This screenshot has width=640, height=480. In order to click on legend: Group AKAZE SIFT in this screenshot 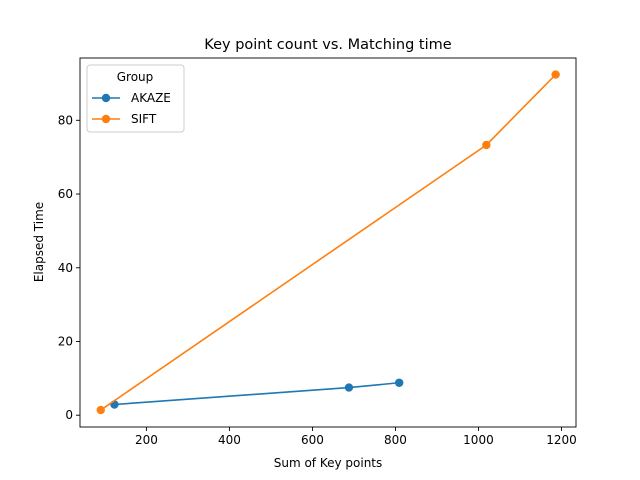, I will do `click(135, 98)`.